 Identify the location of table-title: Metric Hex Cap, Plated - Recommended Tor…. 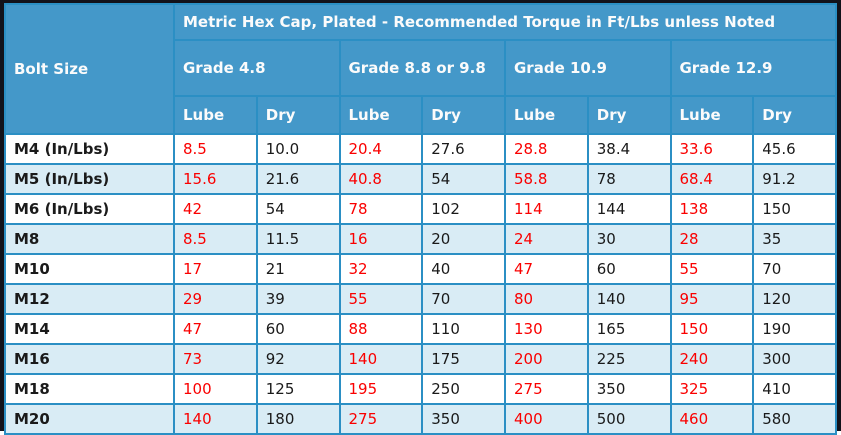
(505, 22).